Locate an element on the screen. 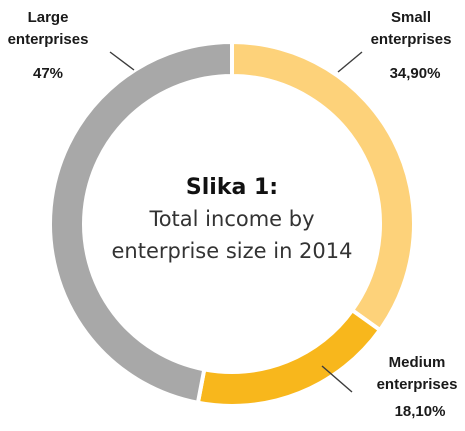 The height and width of the screenshot is (431, 465). leader-line-large is located at coordinates (122, 61).